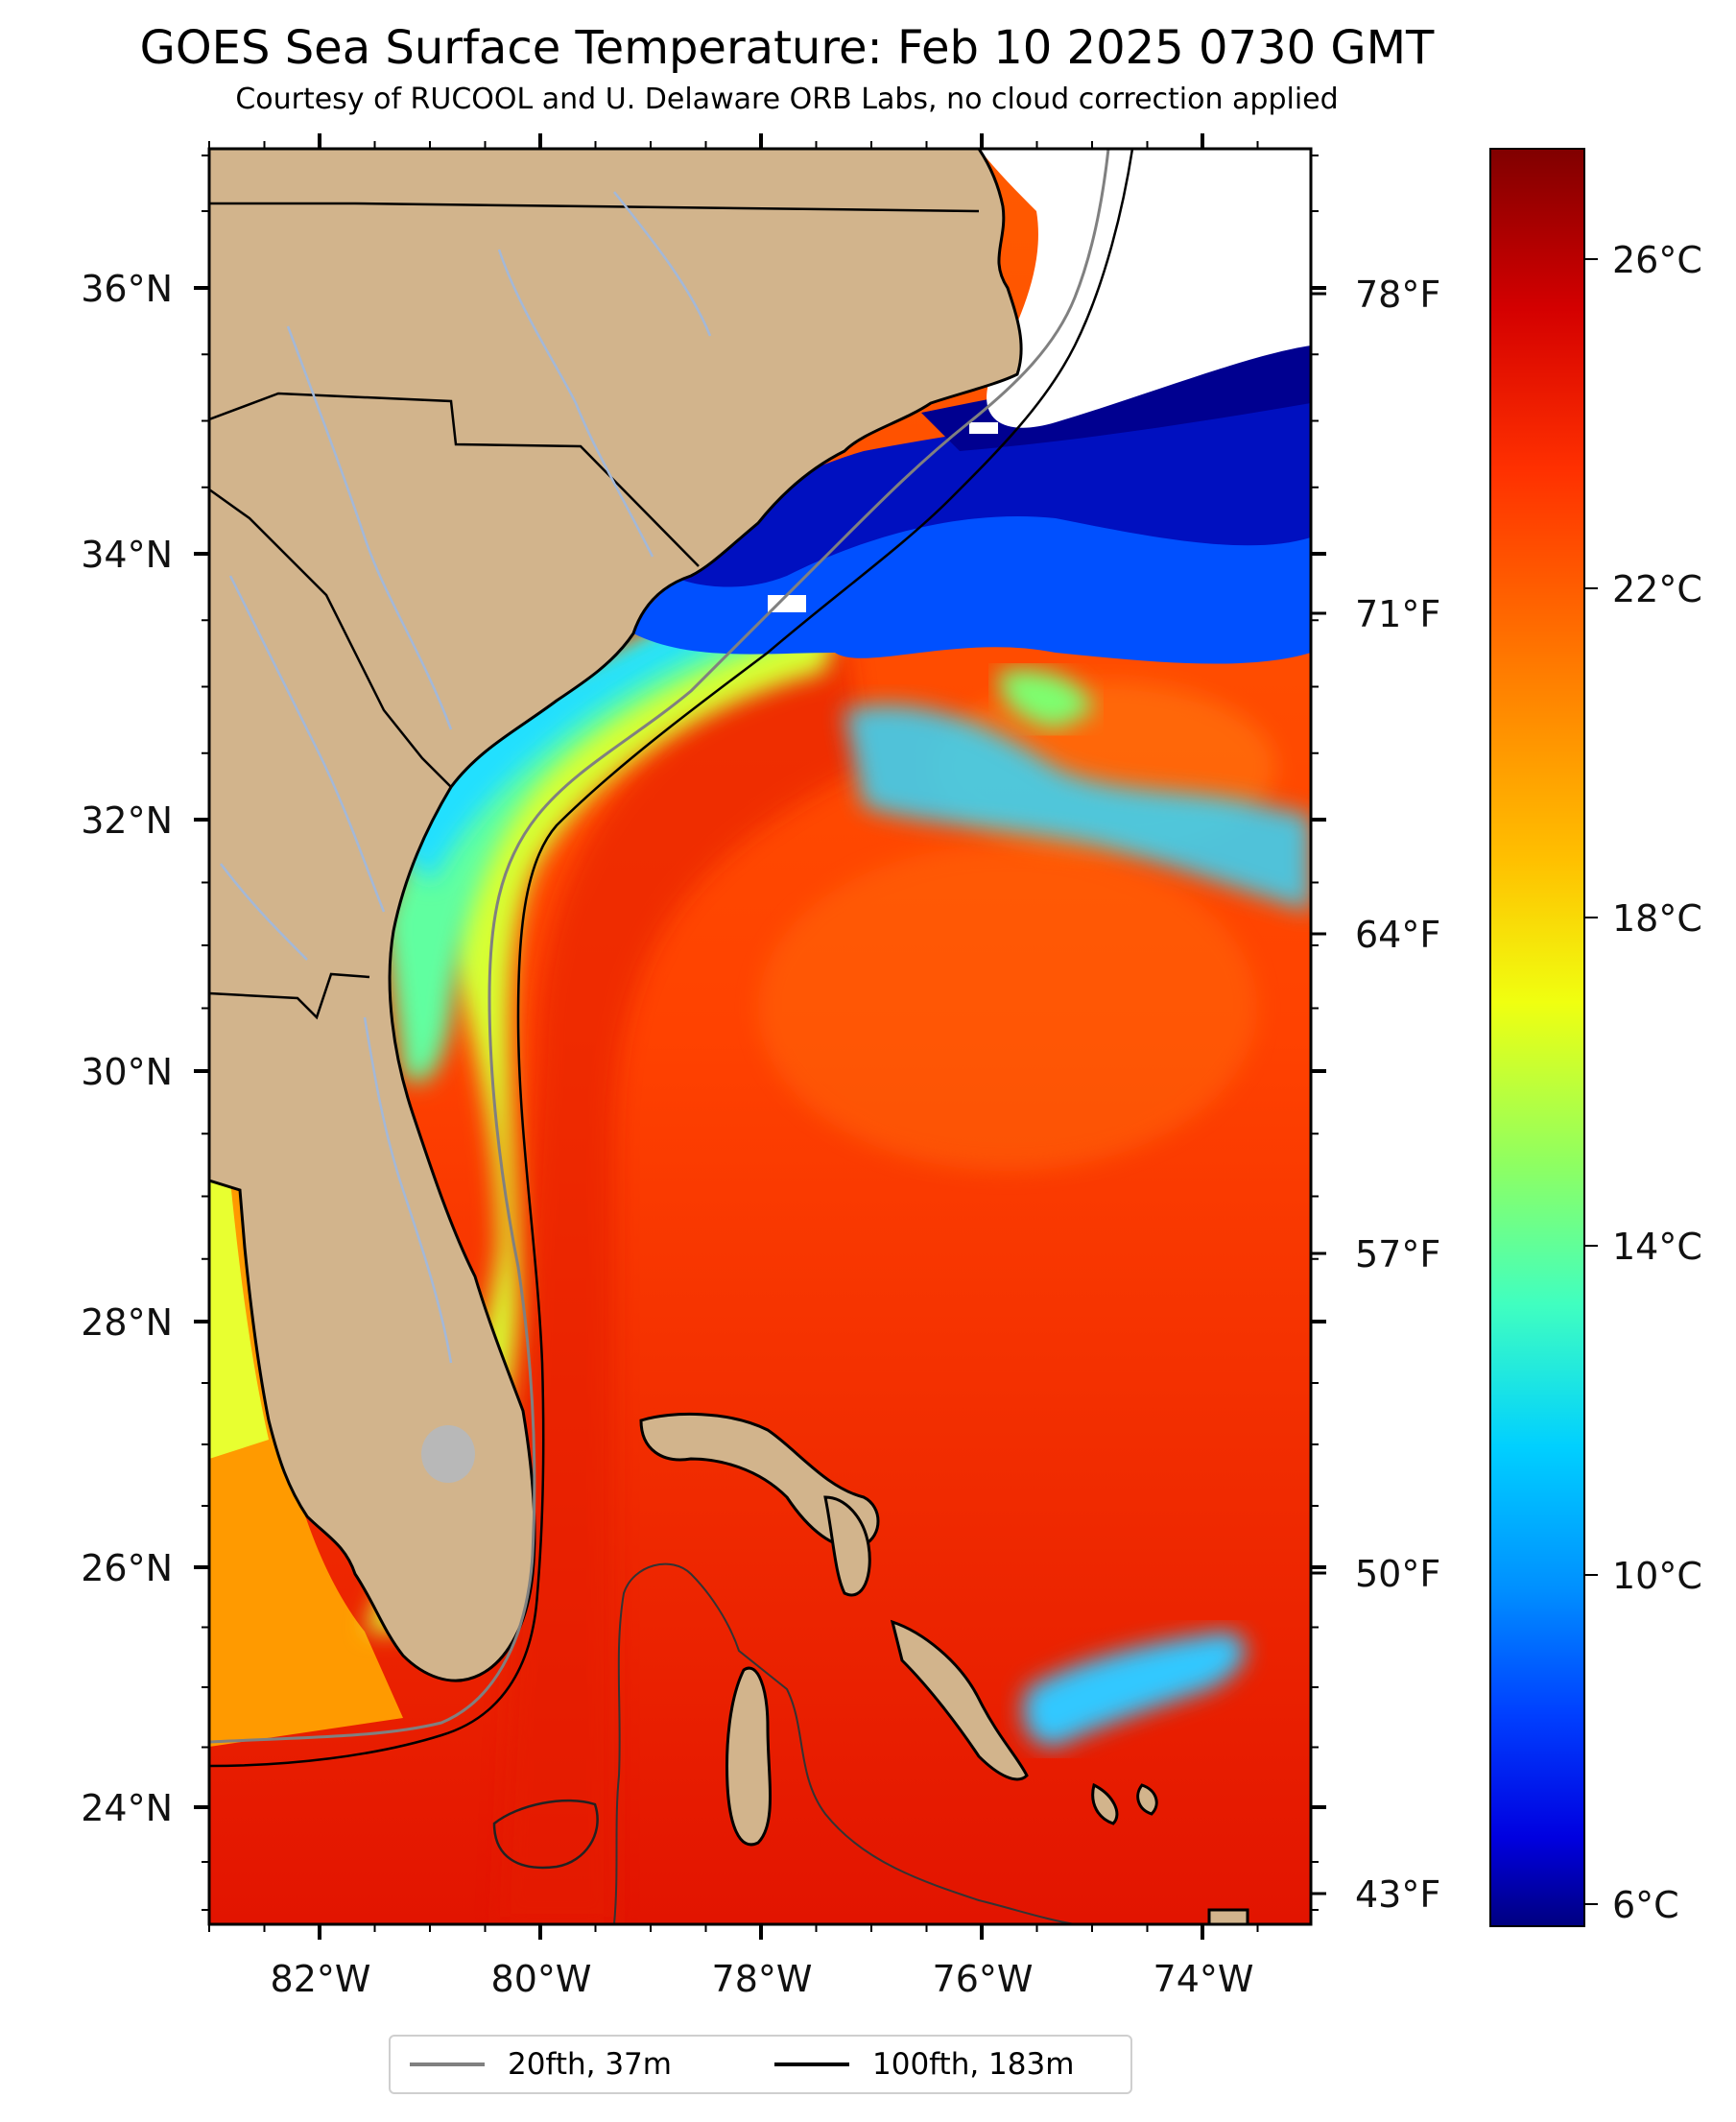  Describe the element at coordinates (847, 1546) in the screenshot. I see `island-abaco` at that location.